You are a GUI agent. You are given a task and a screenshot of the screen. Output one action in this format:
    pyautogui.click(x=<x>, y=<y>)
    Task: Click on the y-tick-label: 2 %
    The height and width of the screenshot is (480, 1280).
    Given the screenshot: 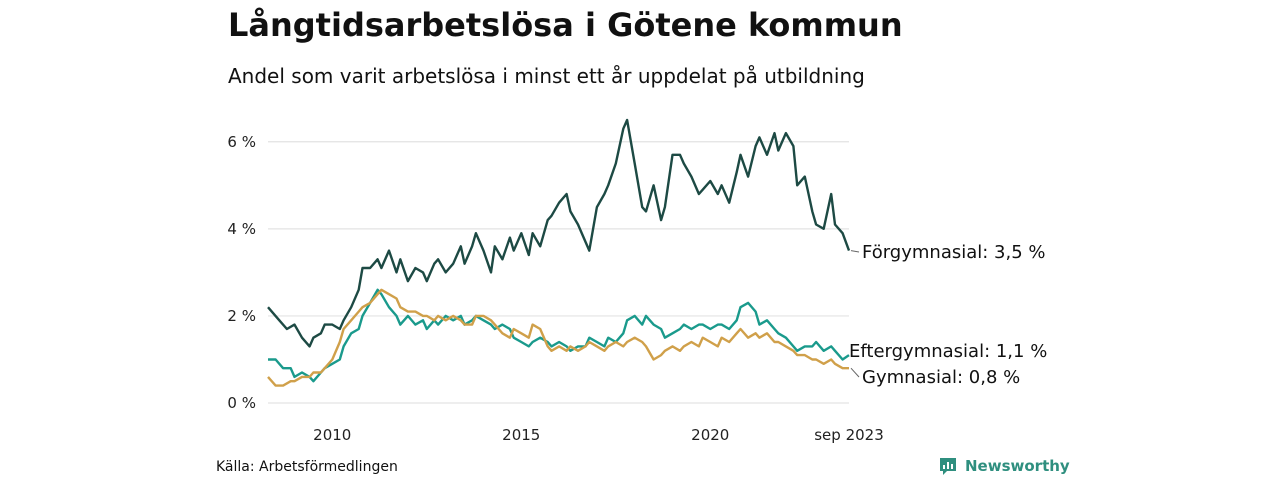 What is the action you would take?
    pyautogui.click(x=241, y=316)
    